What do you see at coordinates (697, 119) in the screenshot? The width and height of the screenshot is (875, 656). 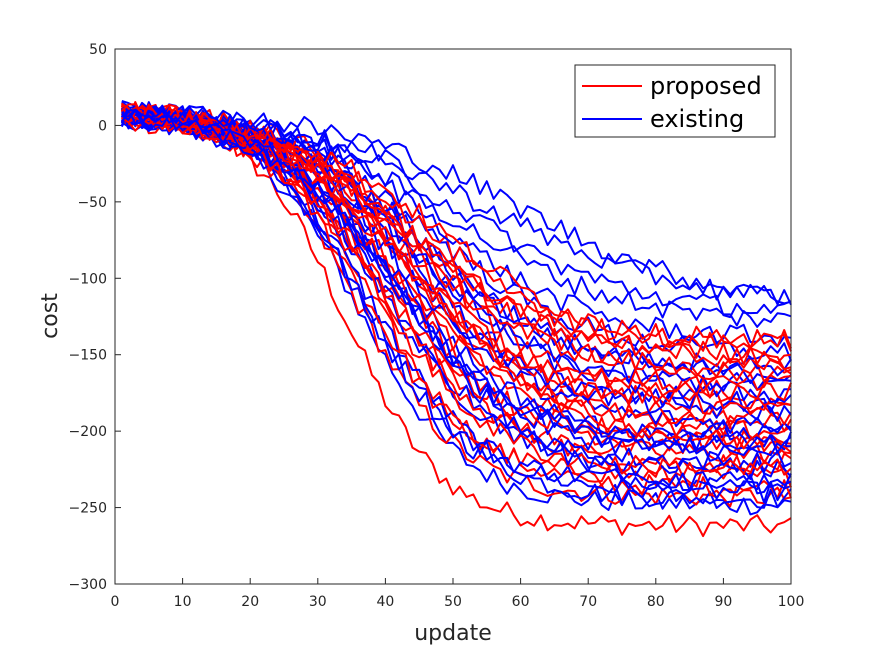 I see `legend-label-existing: existing` at bounding box center [697, 119].